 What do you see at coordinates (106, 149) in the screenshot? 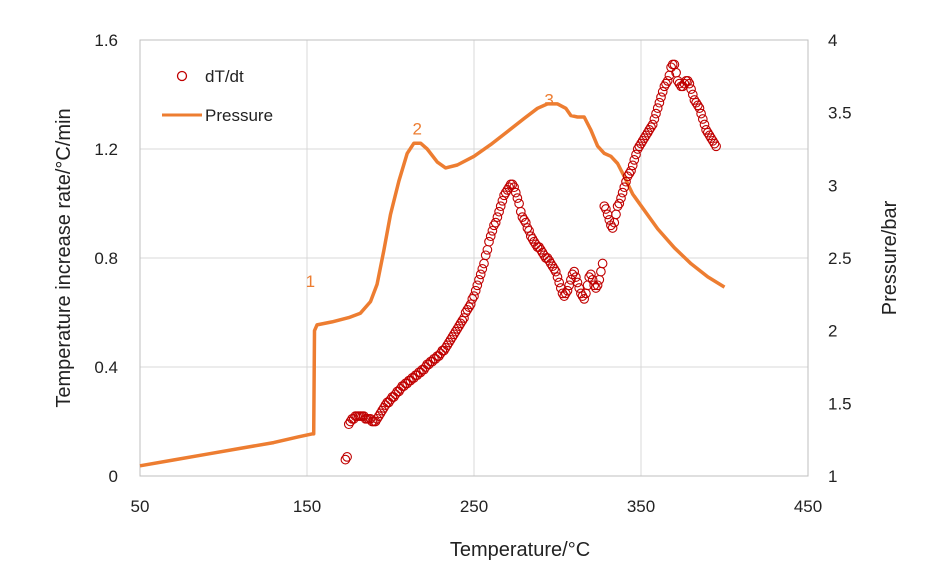
I see `y-left-tick-label: 1.2` at bounding box center [106, 149].